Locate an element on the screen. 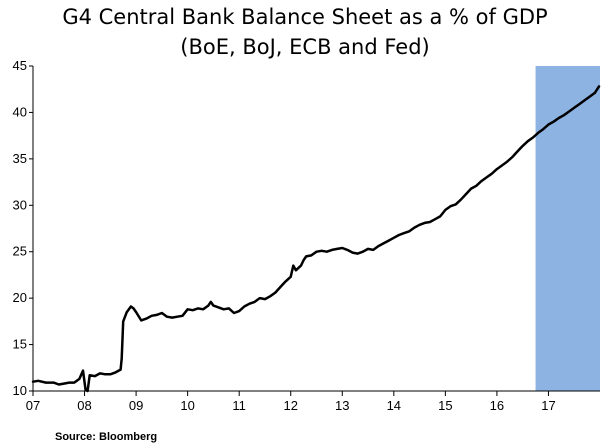  x-tick-label: 16 is located at coordinates (497, 405).